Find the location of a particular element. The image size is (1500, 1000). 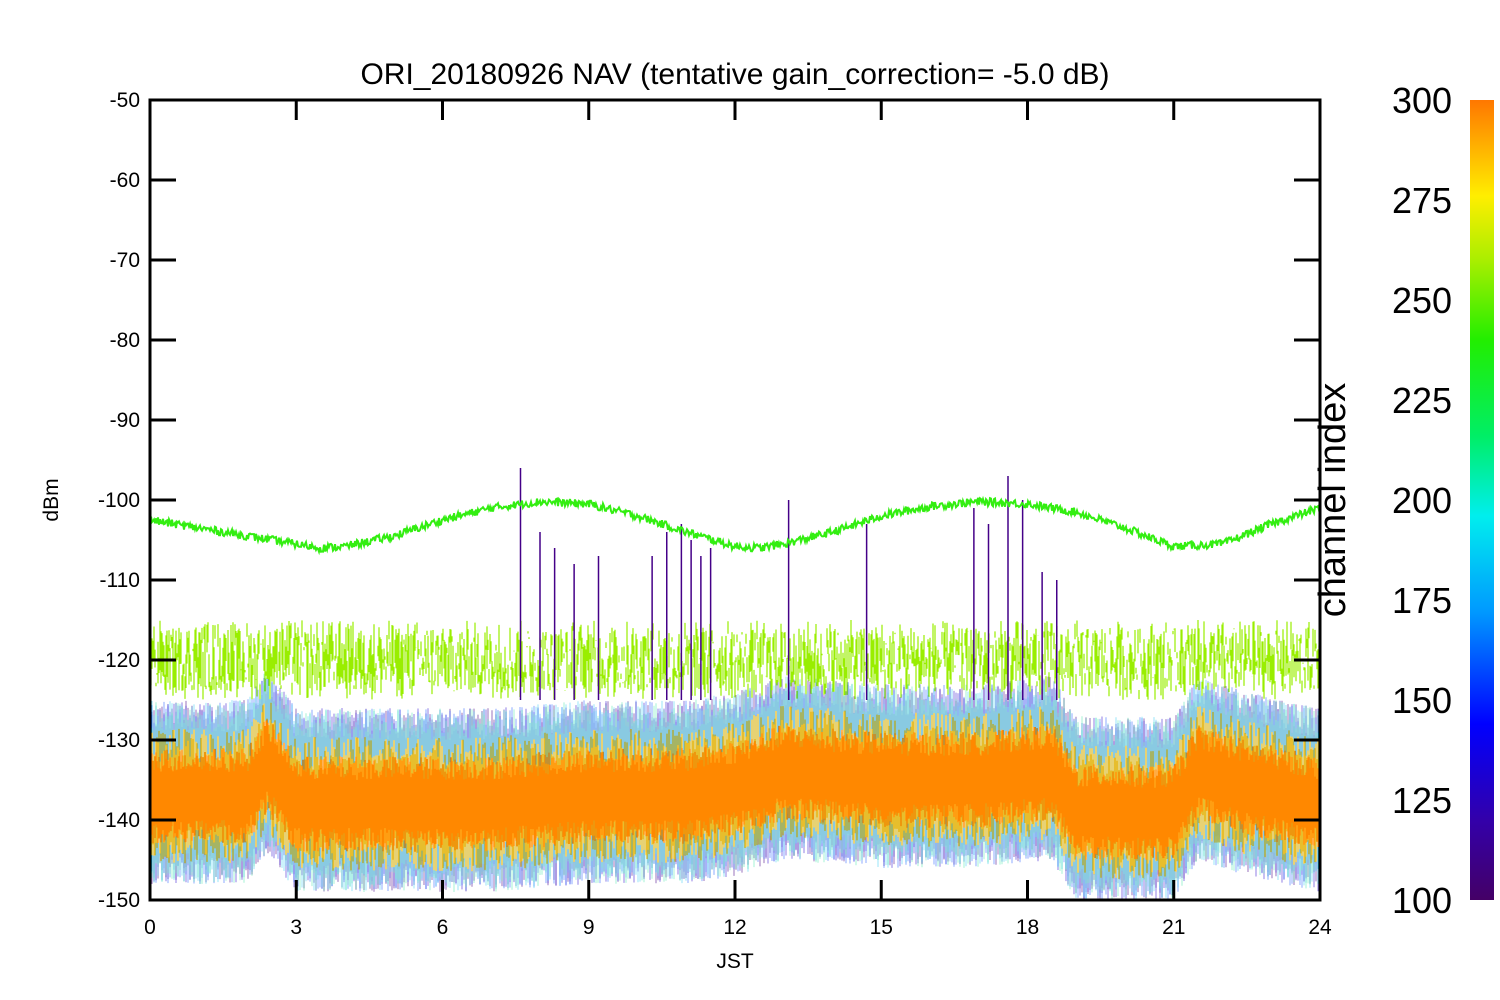

y-tick-label: -110 is located at coordinates (120, 580).